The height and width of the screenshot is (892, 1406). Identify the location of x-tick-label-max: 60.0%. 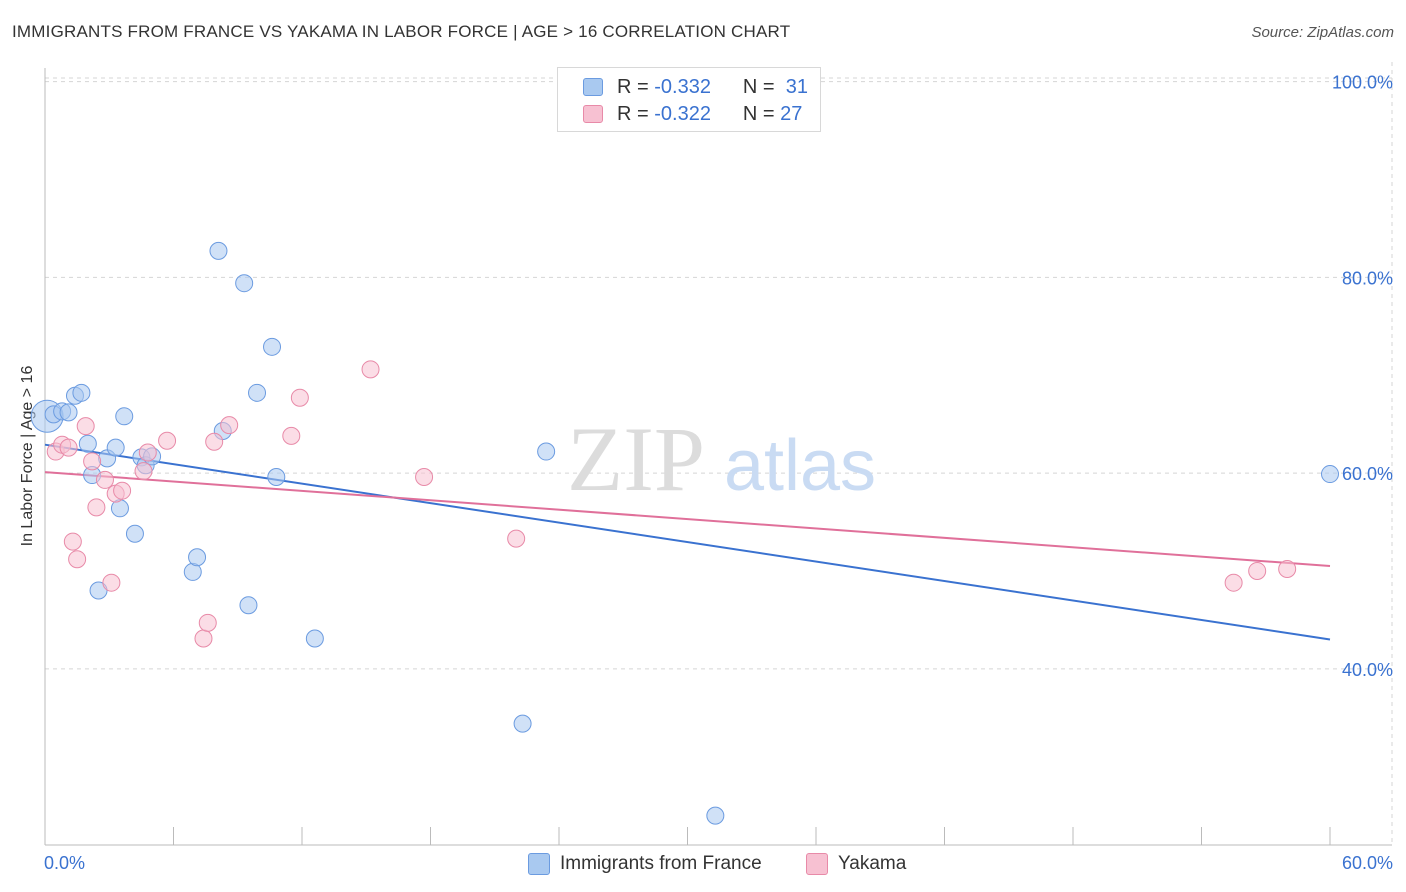
(1367, 863).